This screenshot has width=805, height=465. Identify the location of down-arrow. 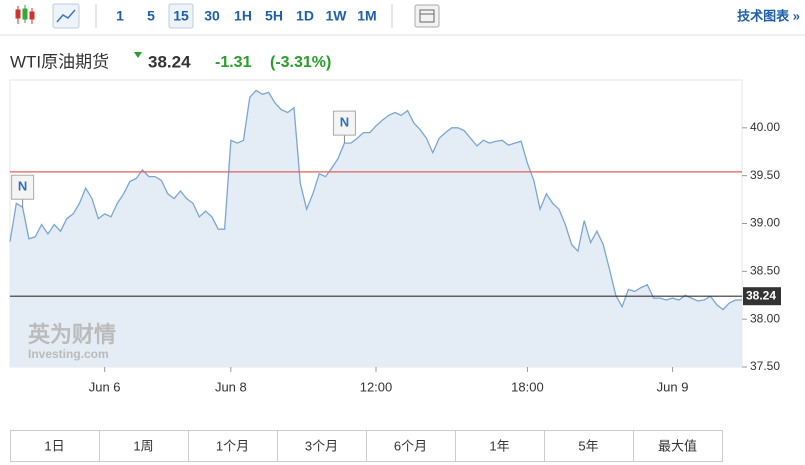
(138, 55).